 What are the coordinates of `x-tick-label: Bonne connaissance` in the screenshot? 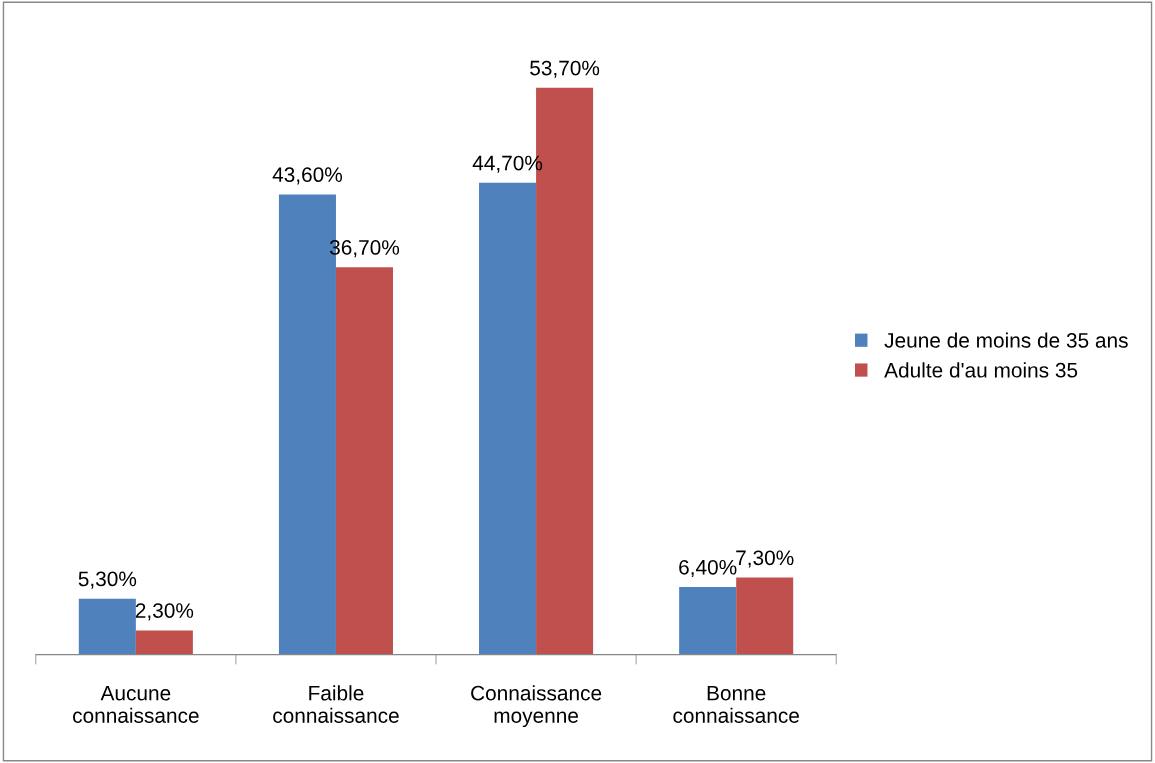 It's located at (736, 704).